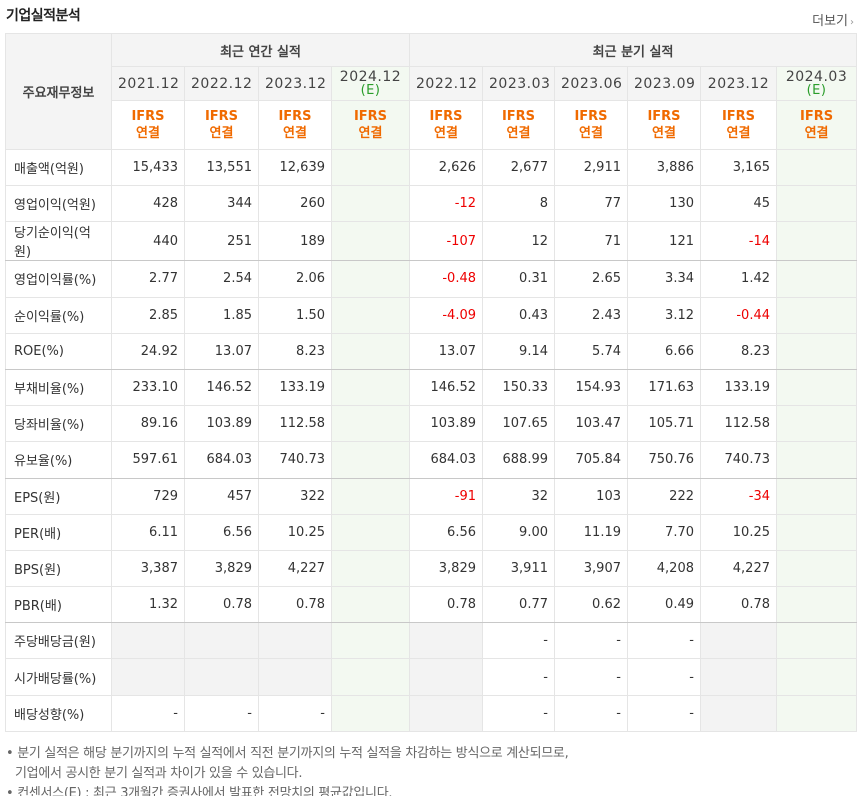  Describe the element at coordinates (852, 22) in the screenshot. I see `chevron-right-icon: ›` at that location.